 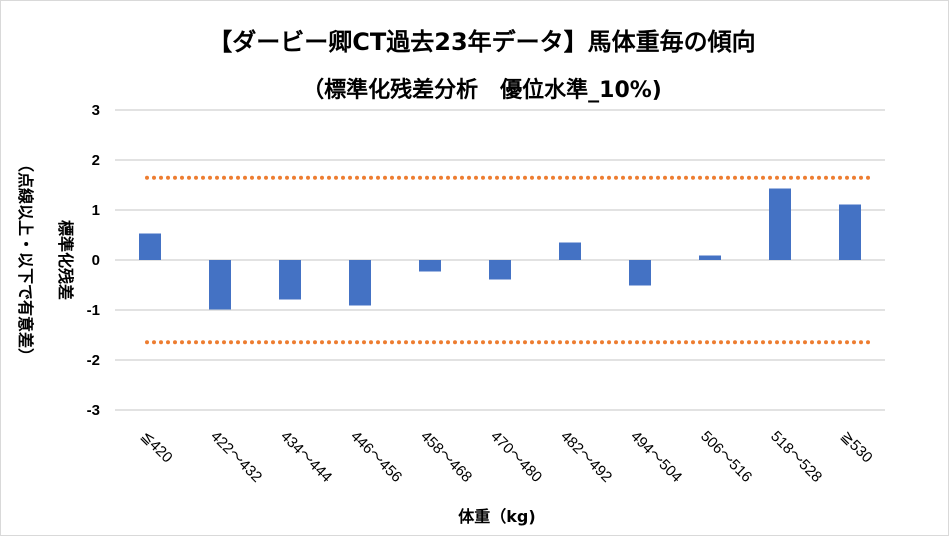 I want to click on y-axis-label: 標準化残差, so click(x=65, y=260).